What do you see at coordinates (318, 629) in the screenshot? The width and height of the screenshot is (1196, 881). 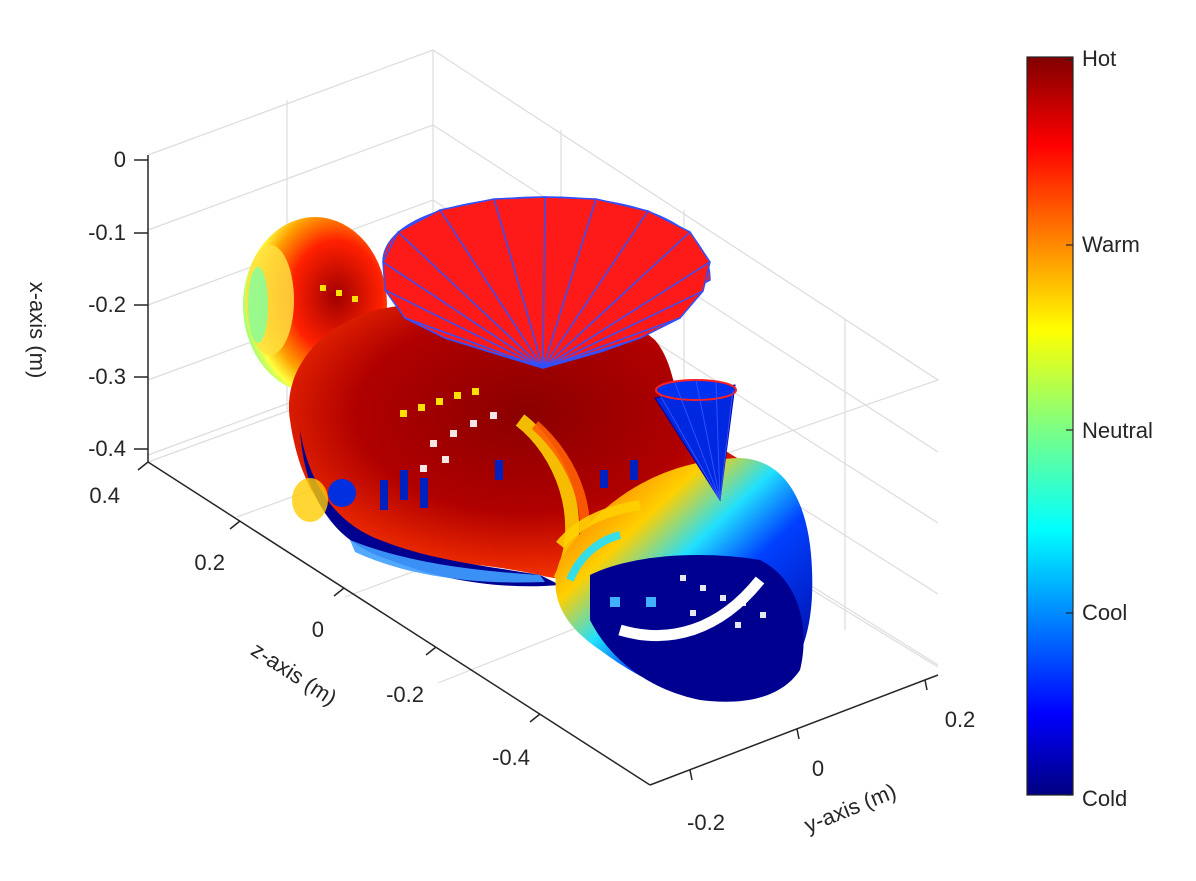 I see `z-tick-label: 0` at bounding box center [318, 629].